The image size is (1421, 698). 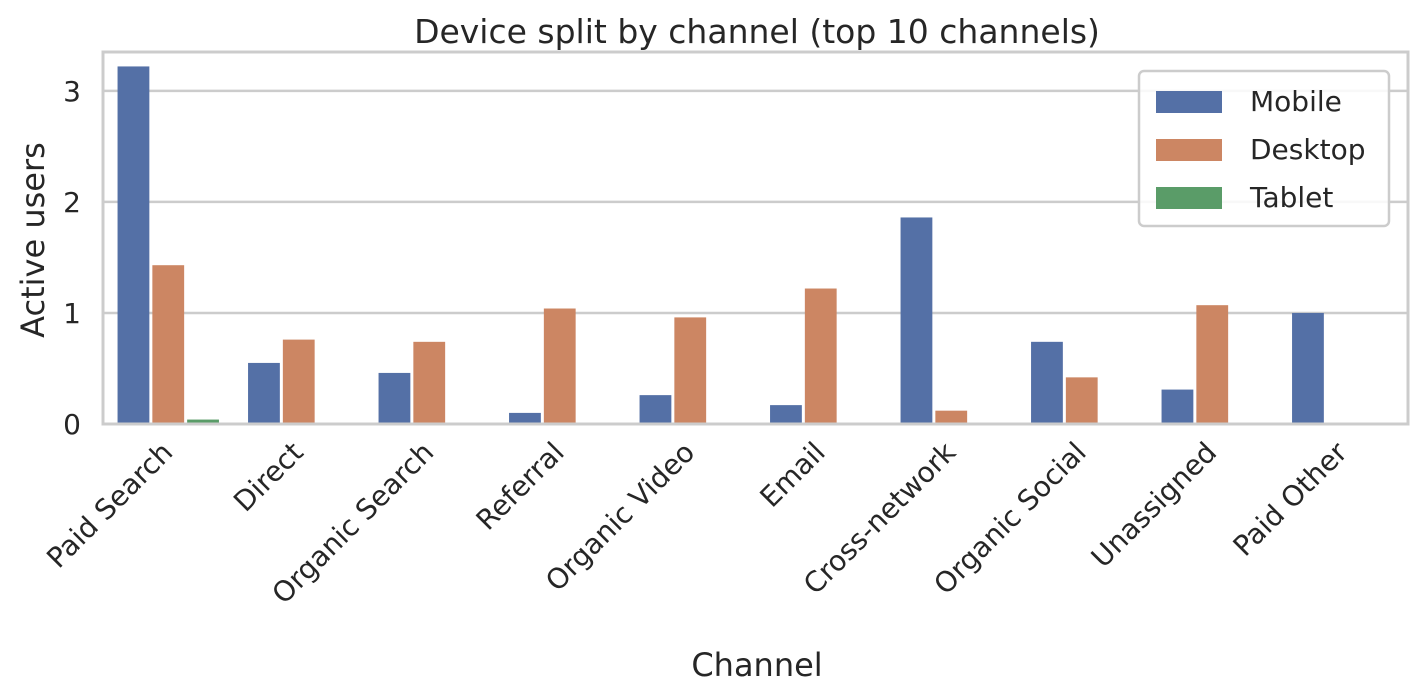 What do you see at coordinates (1189, 198) in the screenshot?
I see `legend-swatch-tablet` at bounding box center [1189, 198].